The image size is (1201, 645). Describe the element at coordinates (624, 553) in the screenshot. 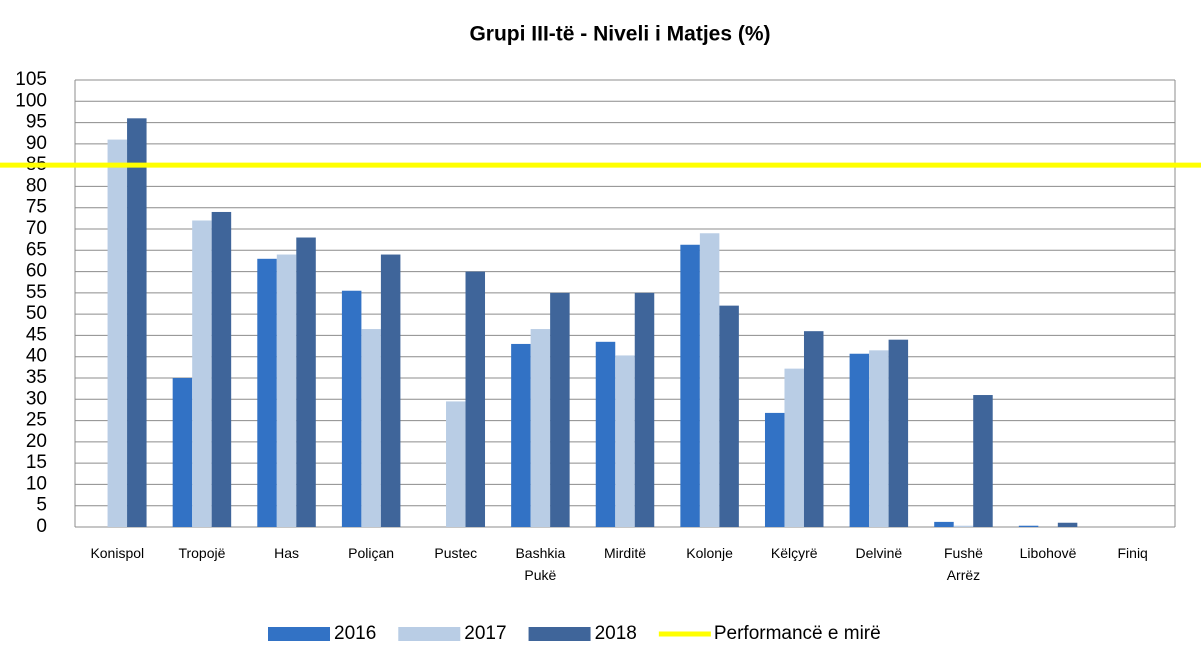

I see `x-tick-label: Mirditë` at that location.